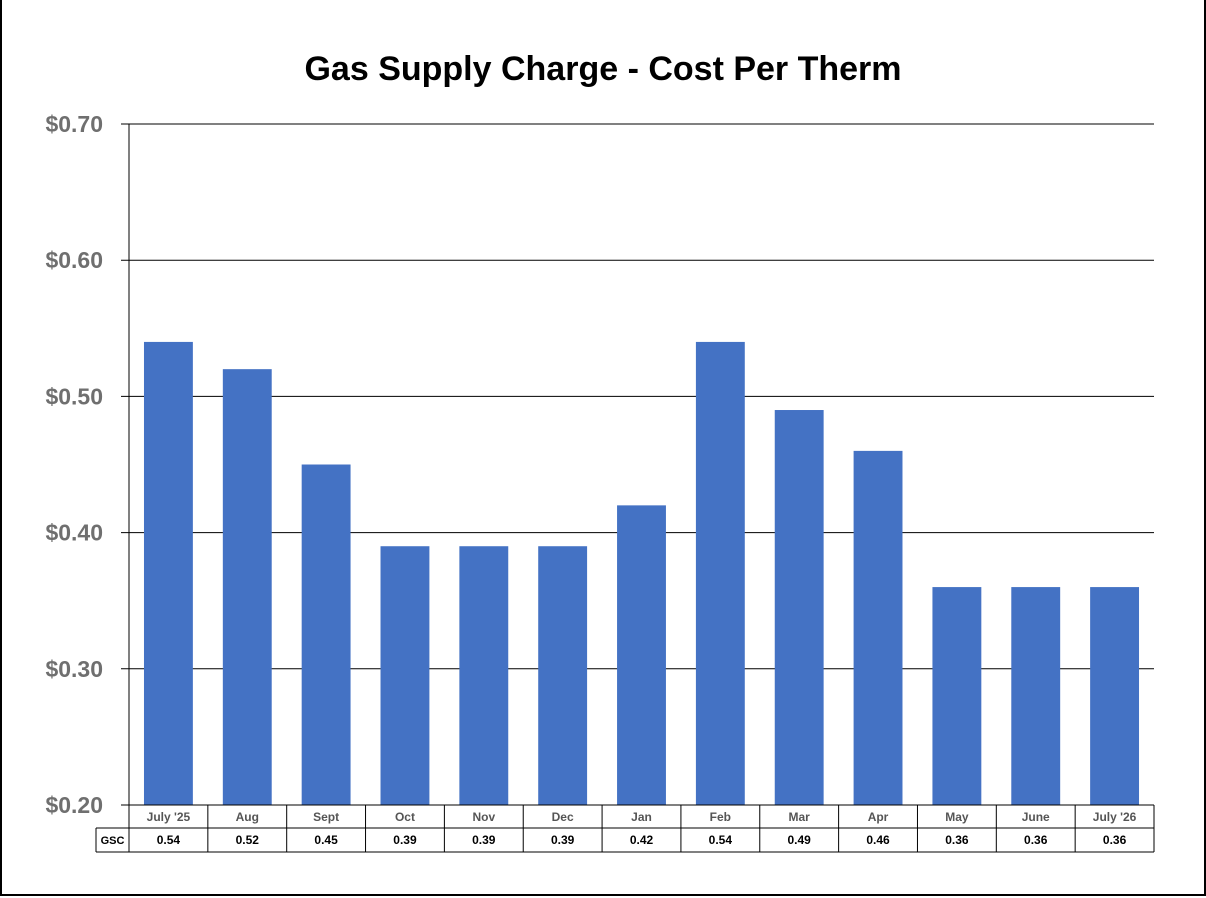 This screenshot has width=1206, height=898. Describe the element at coordinates (326, 840) in the screenshot. I see `data-label: 0.45` at that location.